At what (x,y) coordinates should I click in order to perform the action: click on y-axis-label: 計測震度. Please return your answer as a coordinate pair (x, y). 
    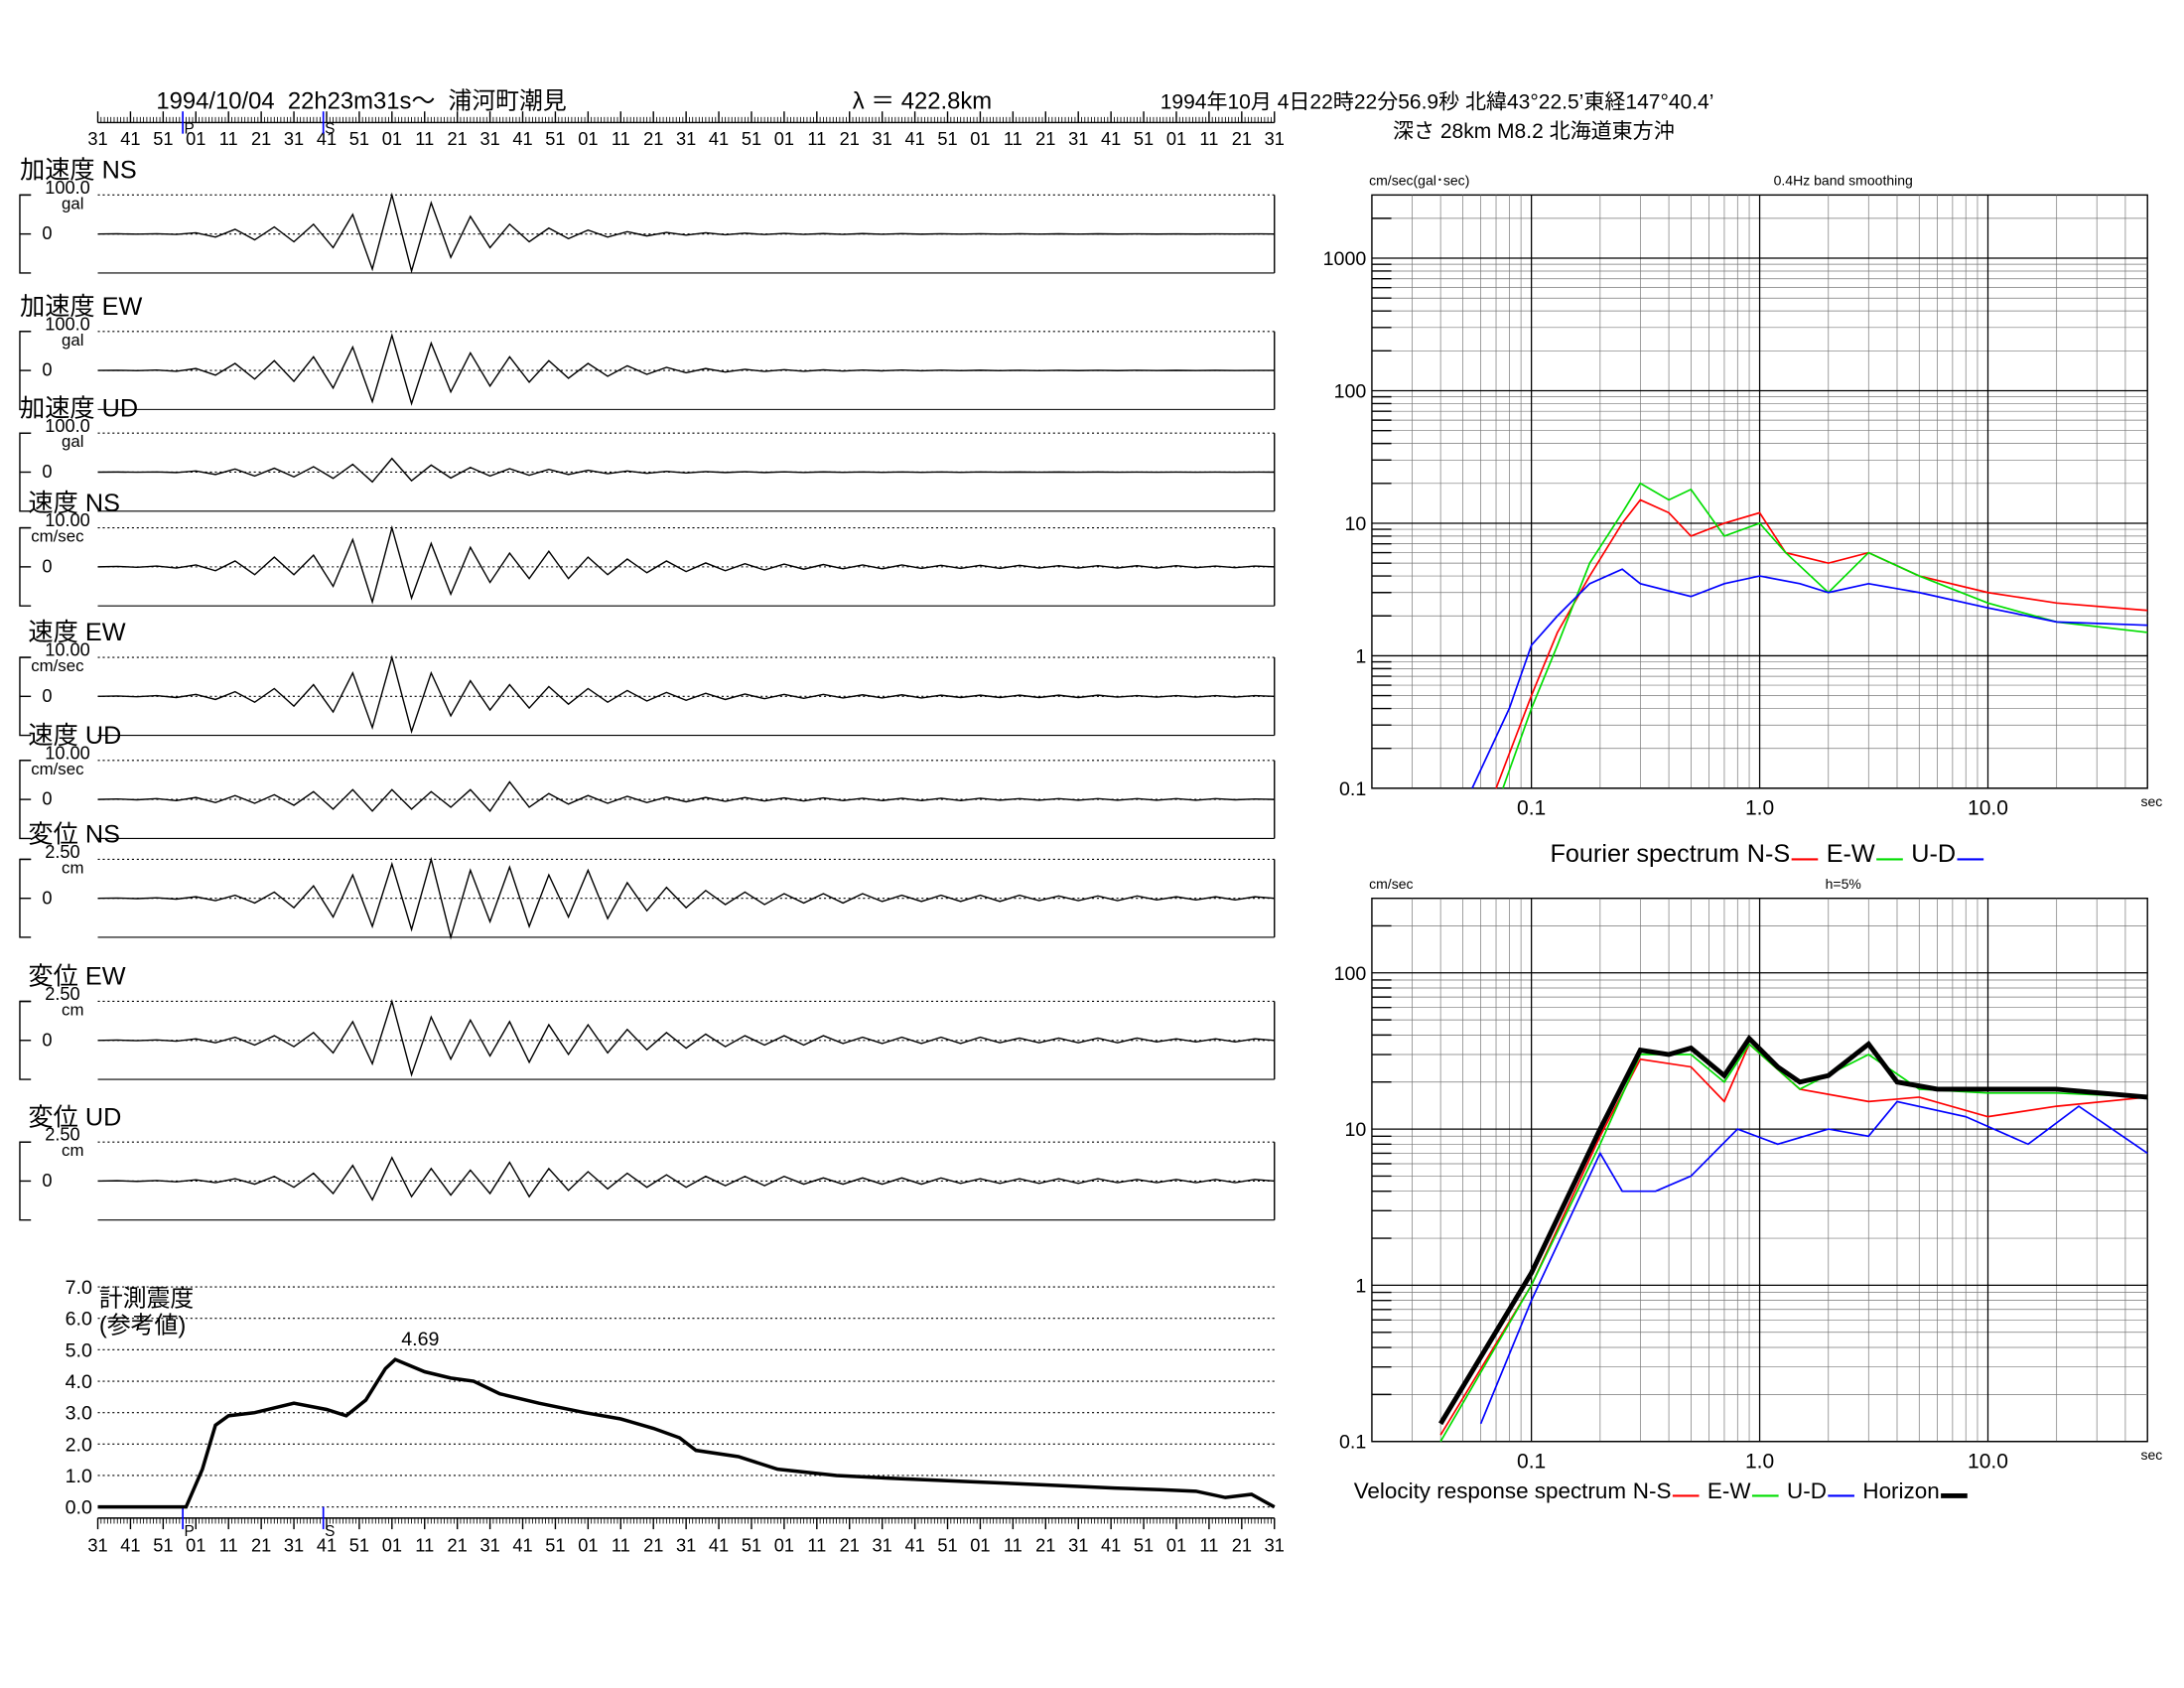
    Looking at the image, I should click on (146, 1299).